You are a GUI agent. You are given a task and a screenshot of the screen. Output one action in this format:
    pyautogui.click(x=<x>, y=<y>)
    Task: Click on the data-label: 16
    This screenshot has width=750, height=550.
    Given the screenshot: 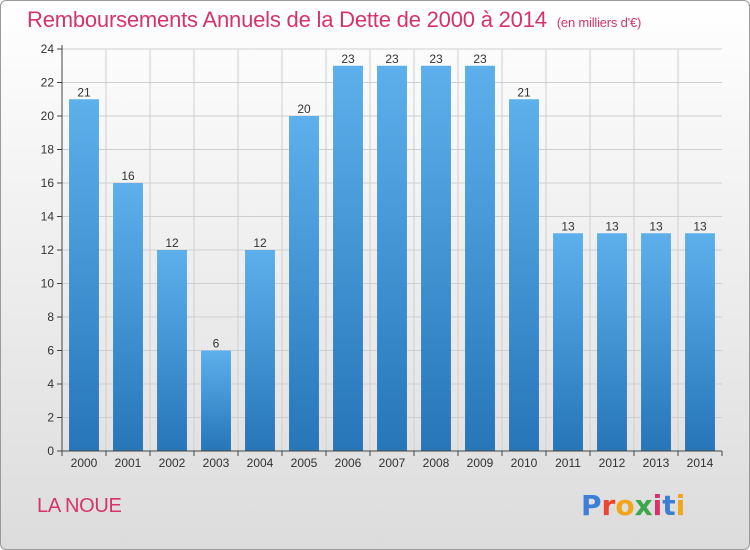 What is the action you would take?
    pyautogui.click(x=128, y=176)
    